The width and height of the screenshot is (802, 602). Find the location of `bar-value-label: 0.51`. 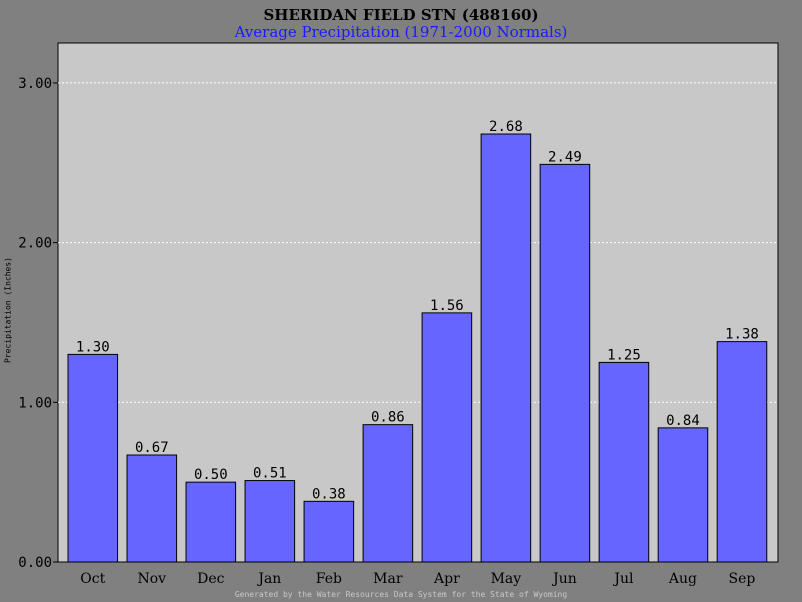

bar-value-label: 0.51 is located at coordinates (270, 474).